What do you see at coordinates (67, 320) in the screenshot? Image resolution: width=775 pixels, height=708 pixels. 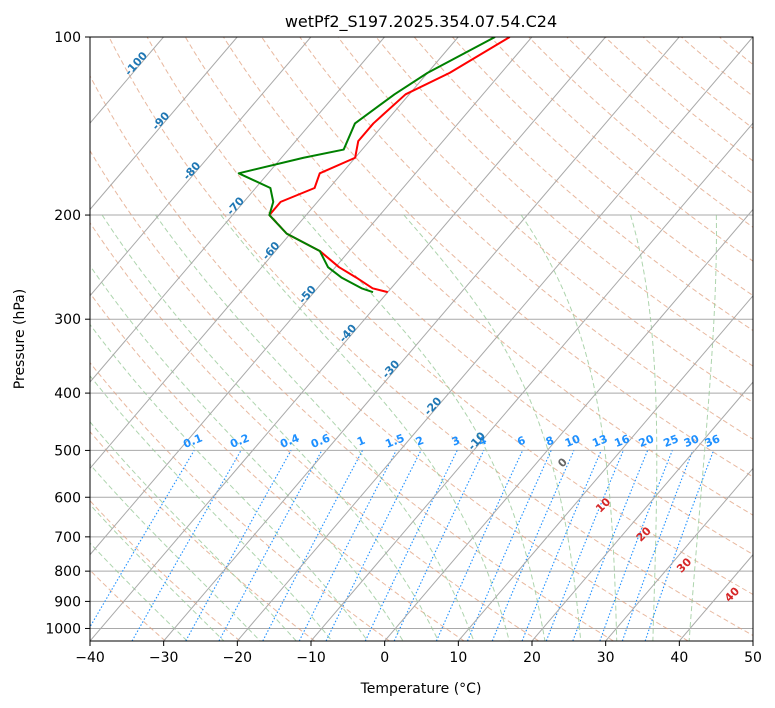 I see `y-tick-label-300: 300` at bounding box center [67, 320].